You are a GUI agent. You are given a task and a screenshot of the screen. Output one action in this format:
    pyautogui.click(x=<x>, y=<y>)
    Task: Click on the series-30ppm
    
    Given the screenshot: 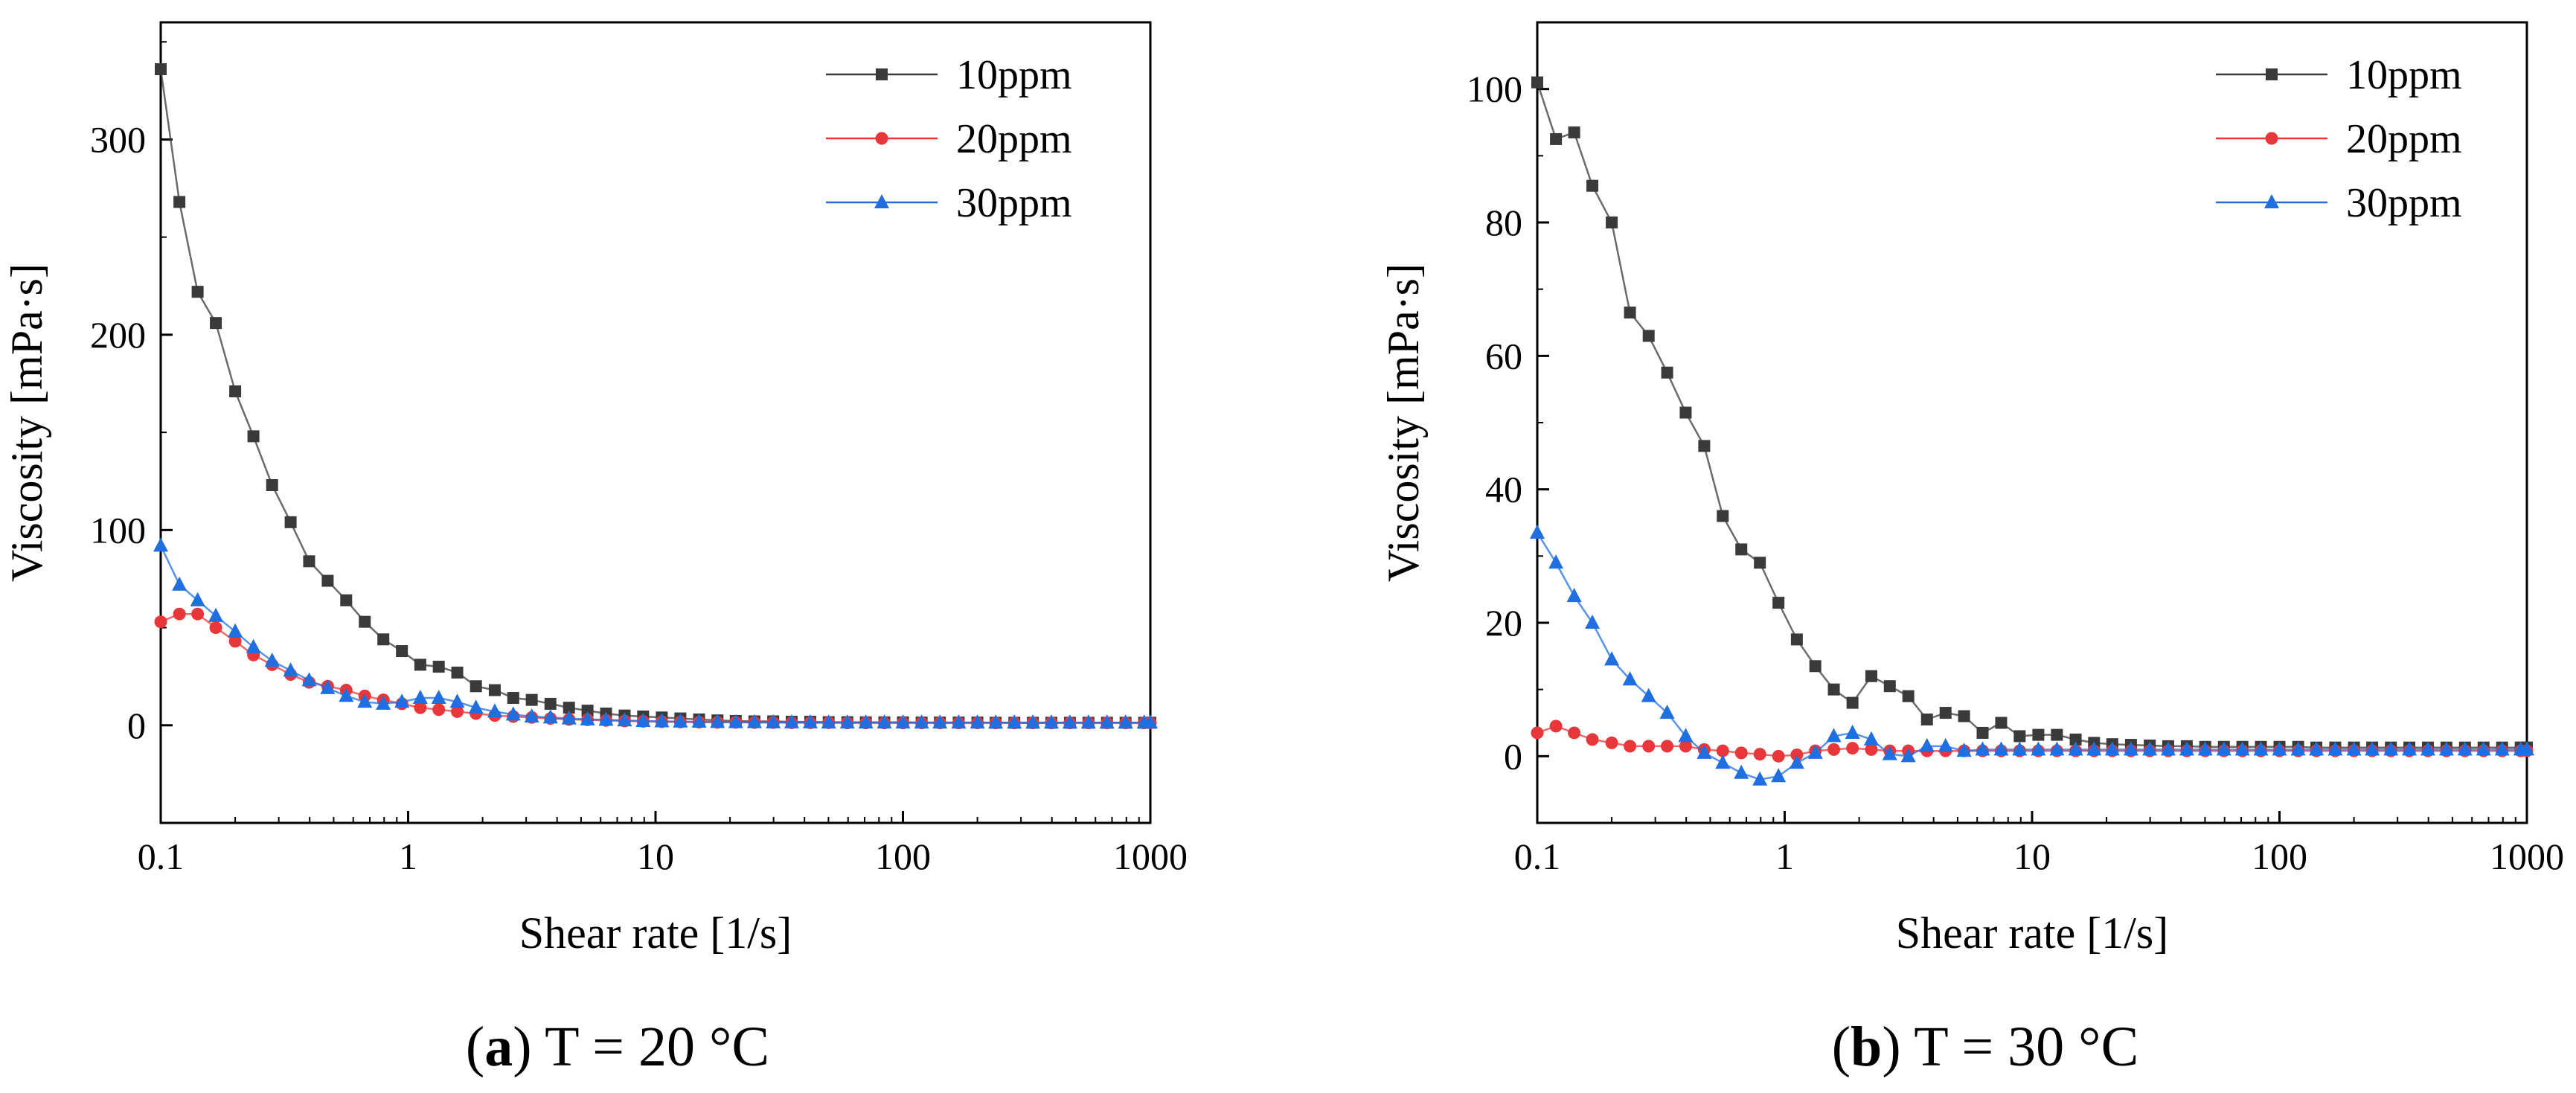 What is the action you would take?
    pyautogui.click(x=2032, y=655)
    